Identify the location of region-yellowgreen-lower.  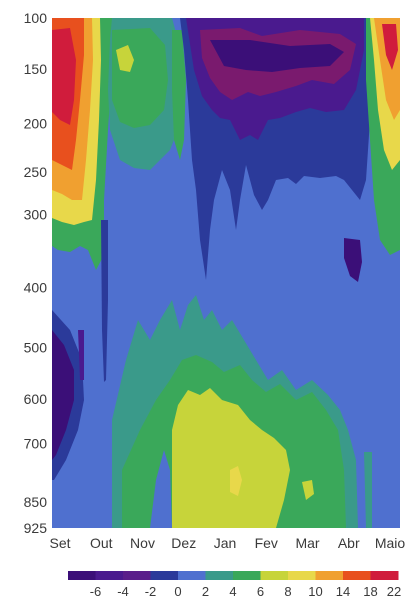
(231, 458).